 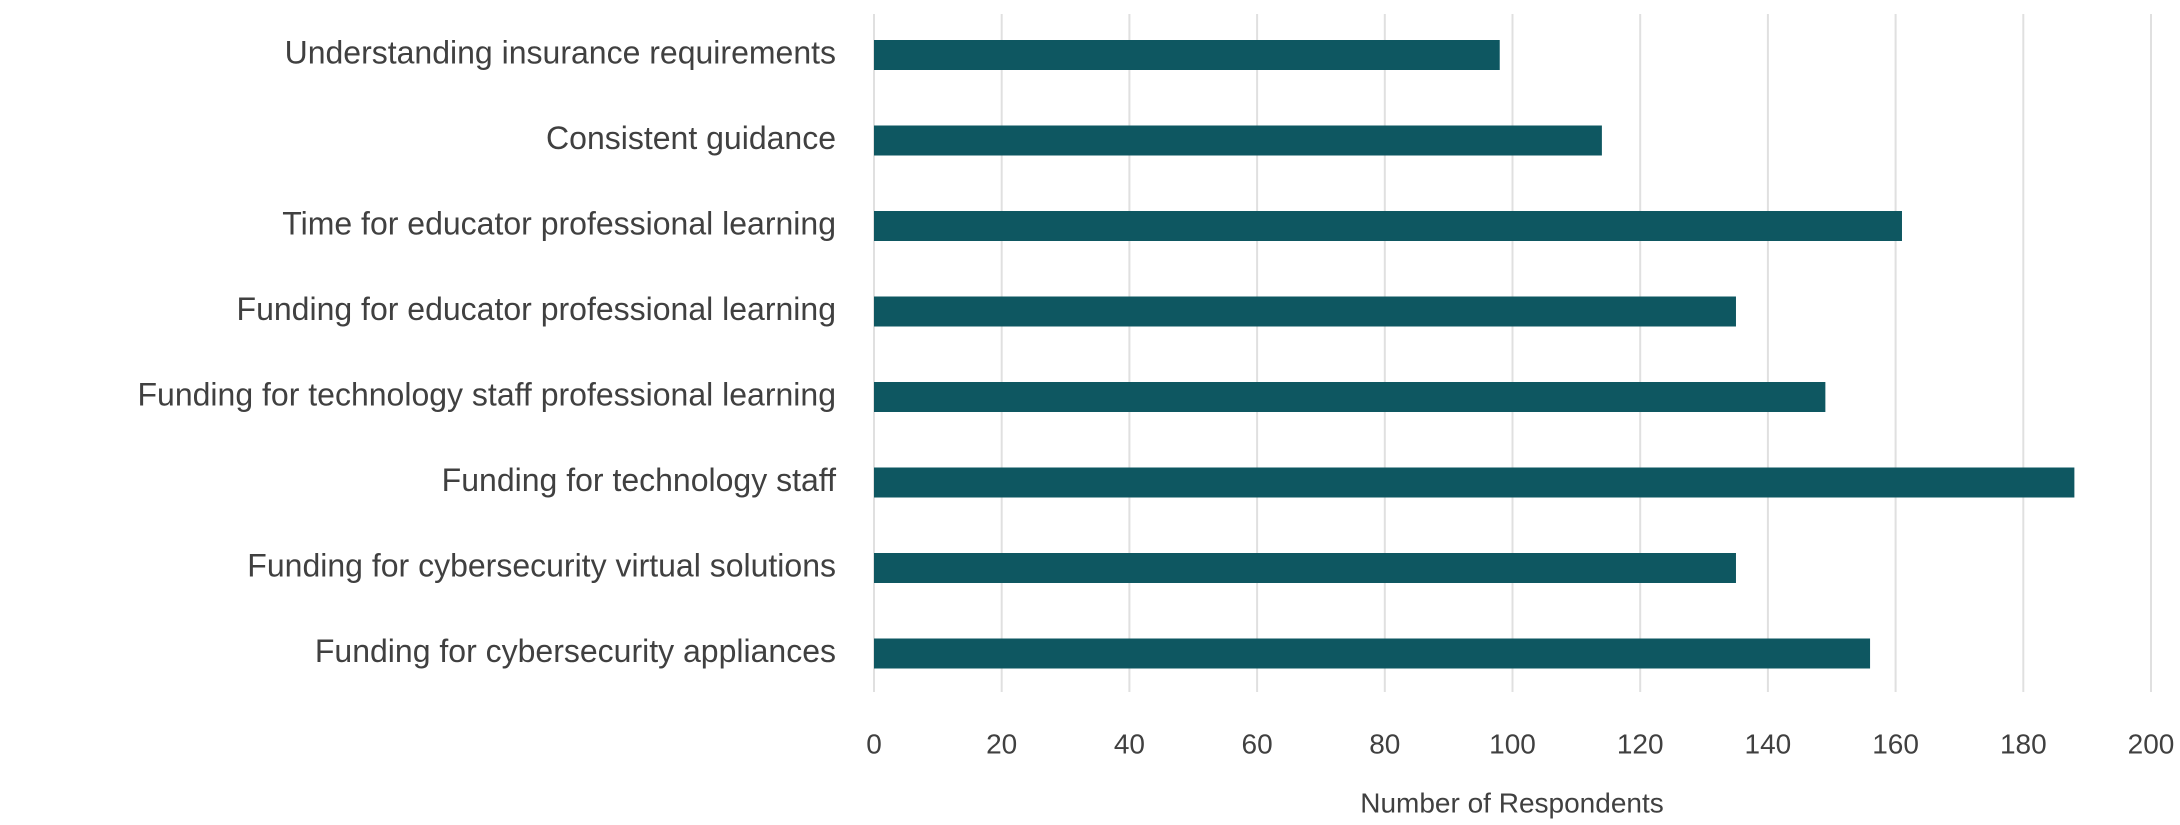 What do you see at coordinates (874, 743) in the screenshot?
I see `x-tick-label: 0` at bounding box center [874, 743].